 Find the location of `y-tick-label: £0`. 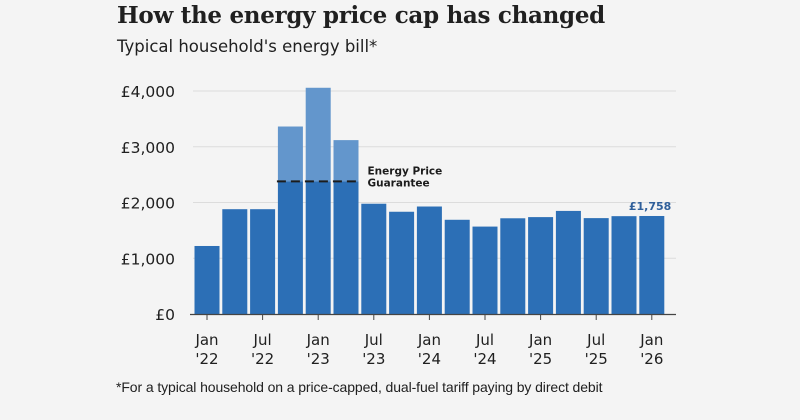

y-tick-label: £0 is located at coordinates (165, 315).